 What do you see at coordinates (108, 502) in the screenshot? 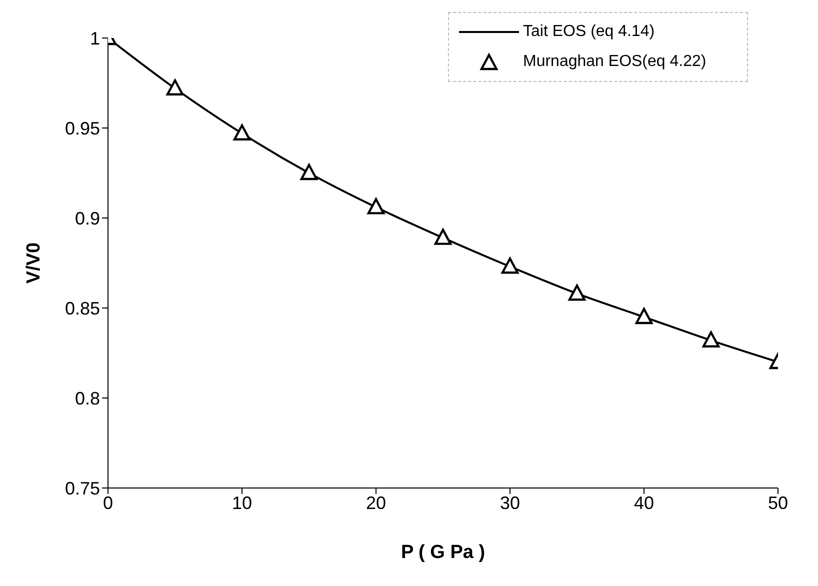
I see `x-tick-label: 0` at bounding box center [108, 502].